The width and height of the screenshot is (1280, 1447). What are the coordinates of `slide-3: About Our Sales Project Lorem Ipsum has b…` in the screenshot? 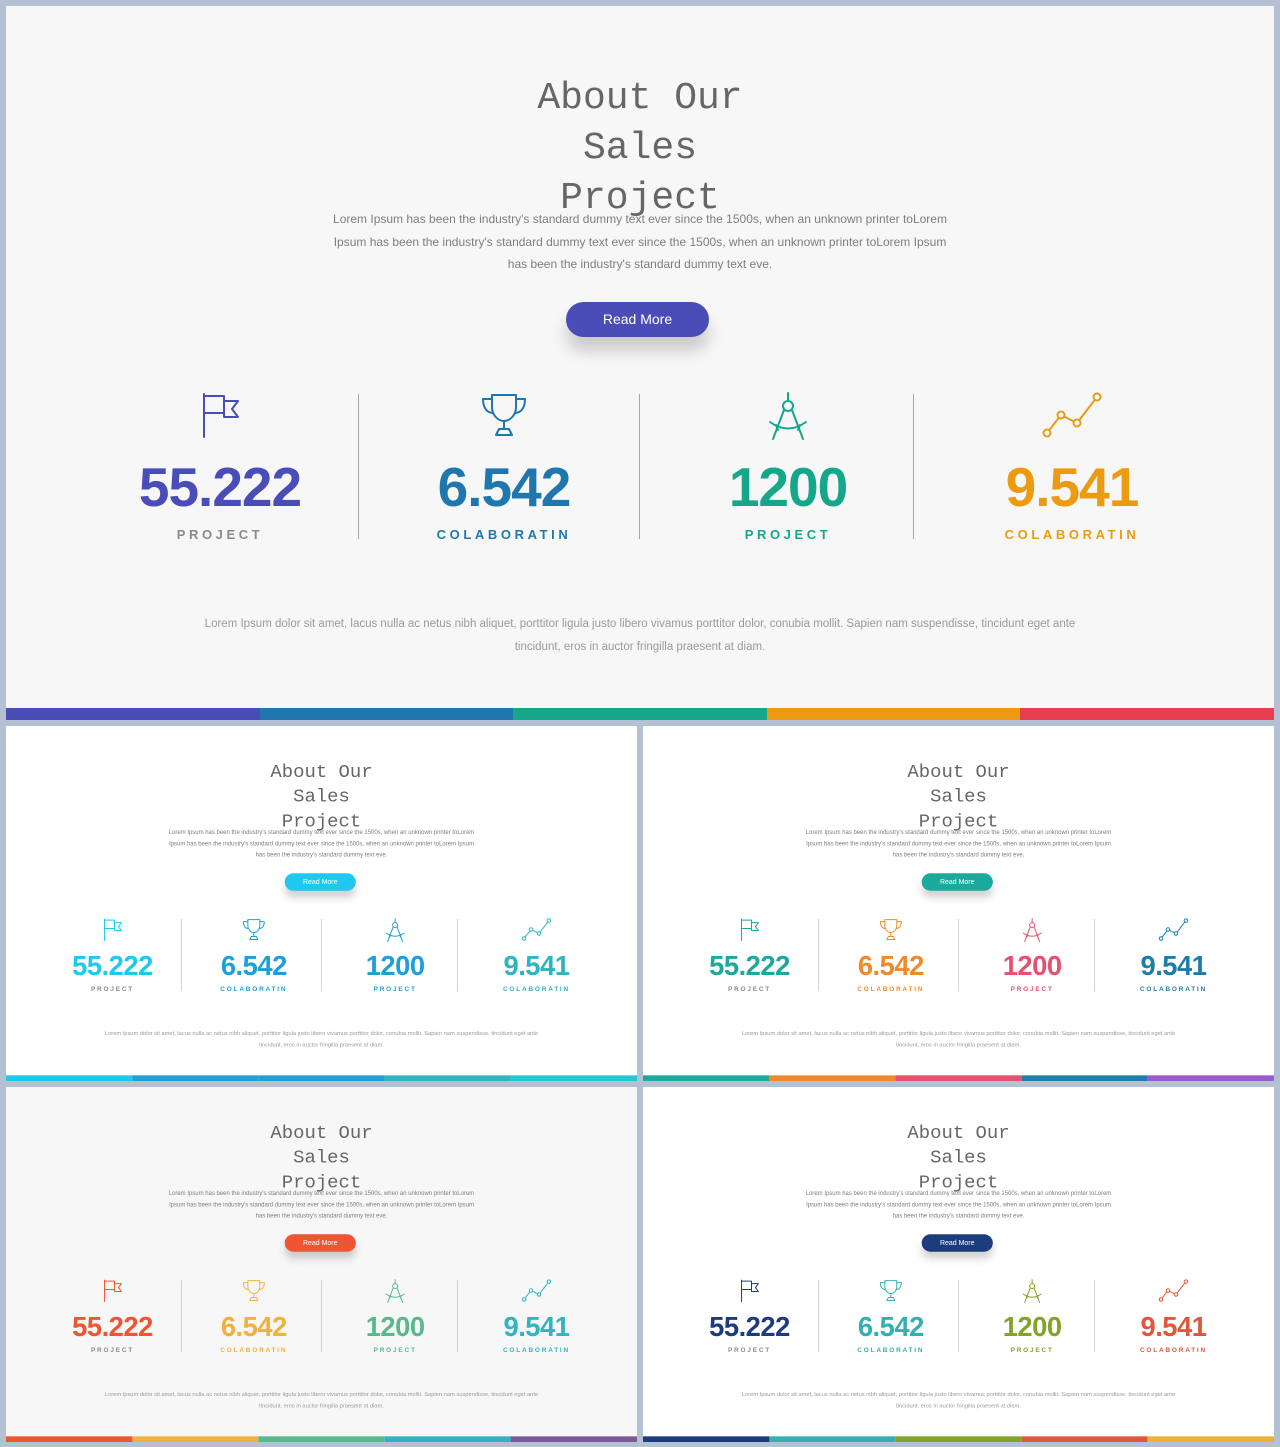 It's located at (958, 903).